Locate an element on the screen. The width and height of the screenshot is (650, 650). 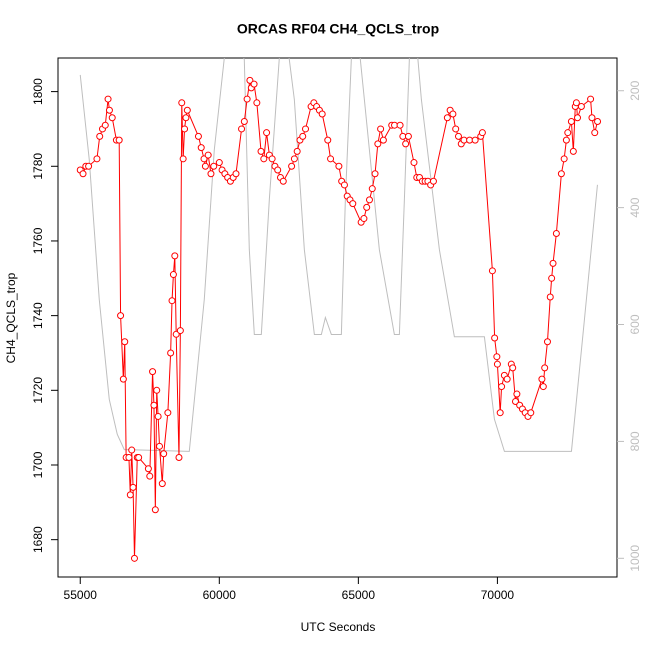
y-axis-label: CH4_QCLS_trop is located at coordinates (11, 317).